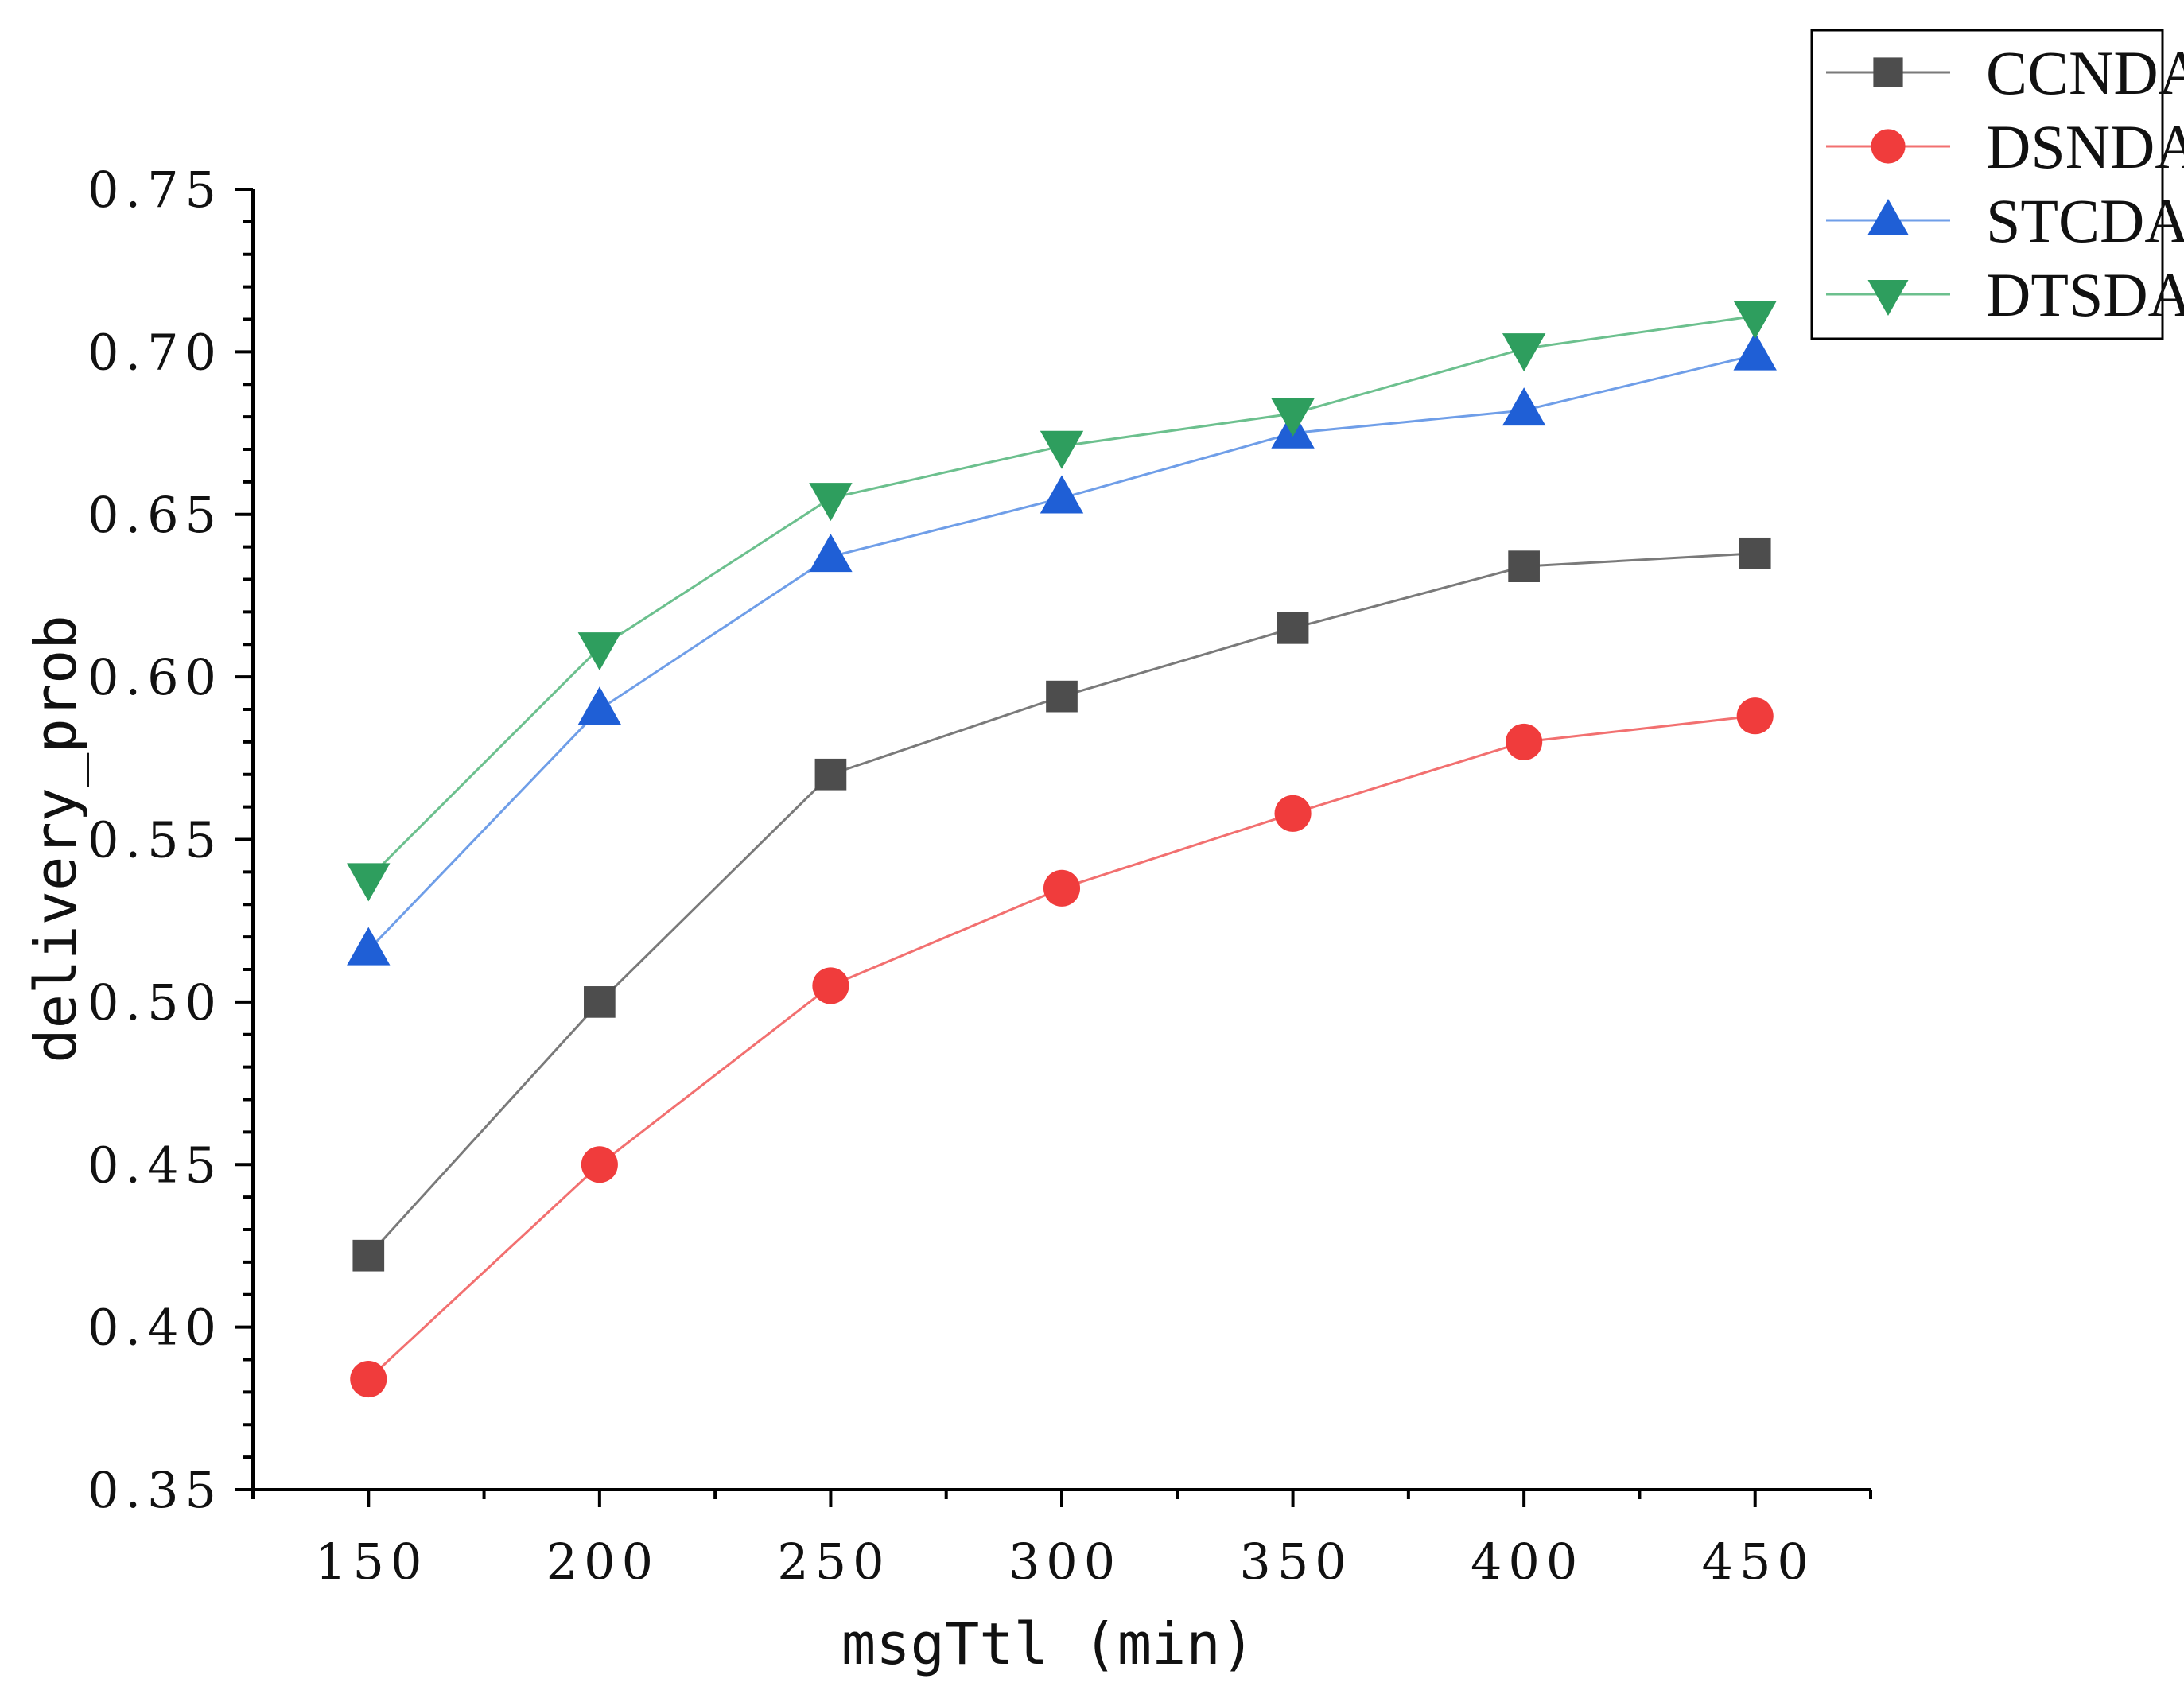  Describe the element at coordinates (1888, 72) in the screenshot. I see `legend-marker-ccnda` at that location.